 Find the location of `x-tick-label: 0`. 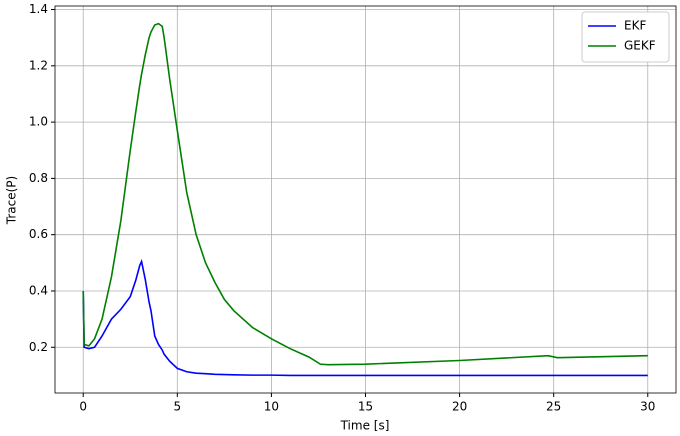

x-tick-label: 0 is located at coordinates (83, 407).